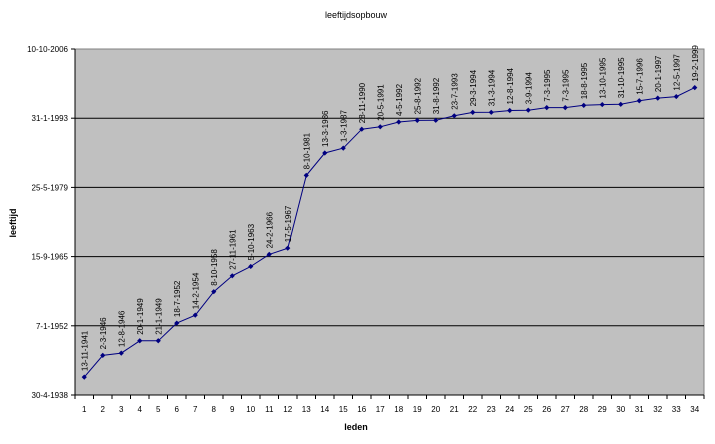 The image size is (715, 444). I want to click on x-tick-label: 2, so click(103, 409).